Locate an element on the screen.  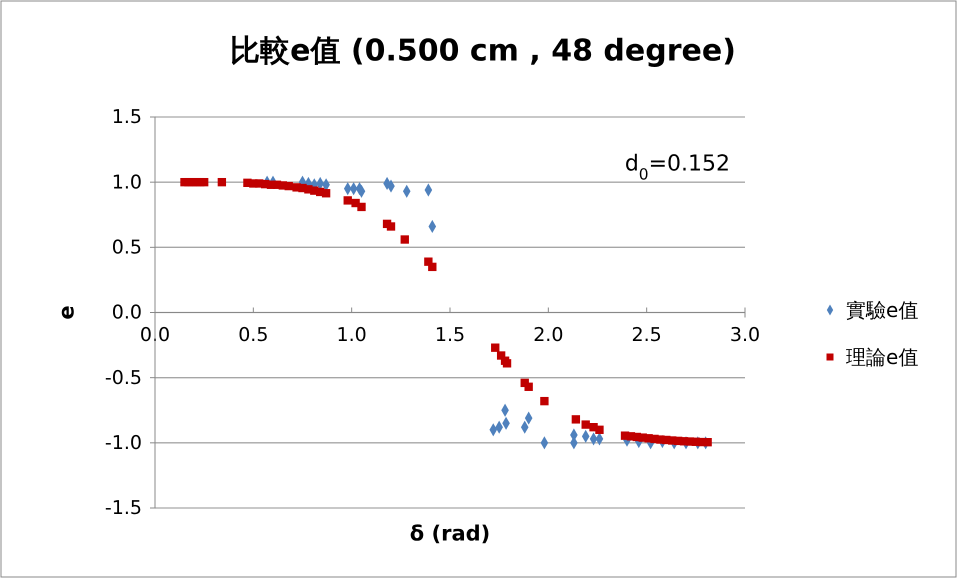
y-tick-label: 0.0 is located at coordinates (127, 313).